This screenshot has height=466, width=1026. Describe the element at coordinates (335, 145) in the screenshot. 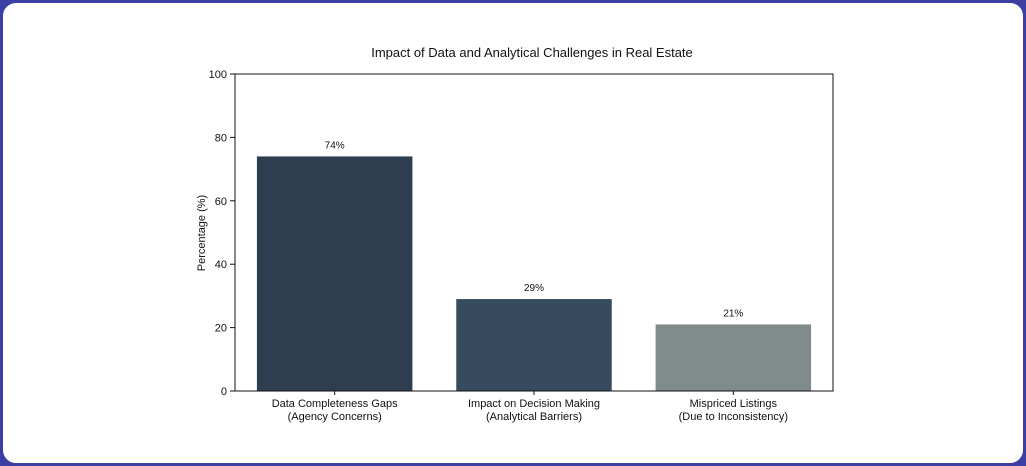

I see `data-label: 74%` at that location.